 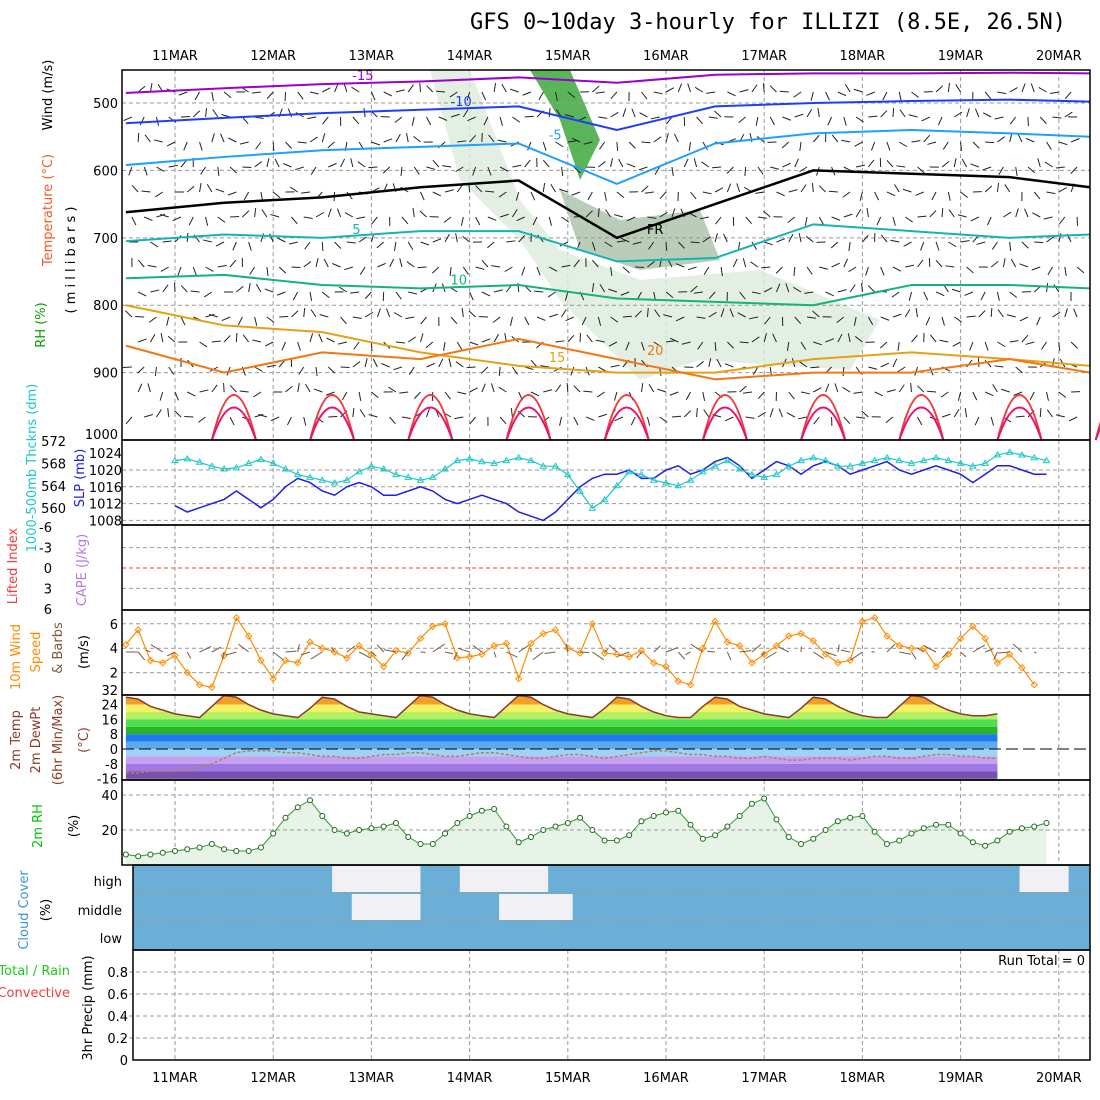 What do you see at coordinates (48, 569) in the screenshot?
I see `y-tick-label: 0` at bounding box center [48, 569].